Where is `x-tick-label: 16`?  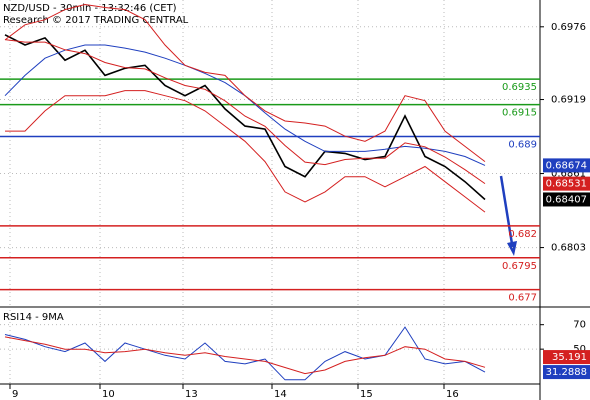 x-tick-label: 16 is located at coordinates (452, 394).